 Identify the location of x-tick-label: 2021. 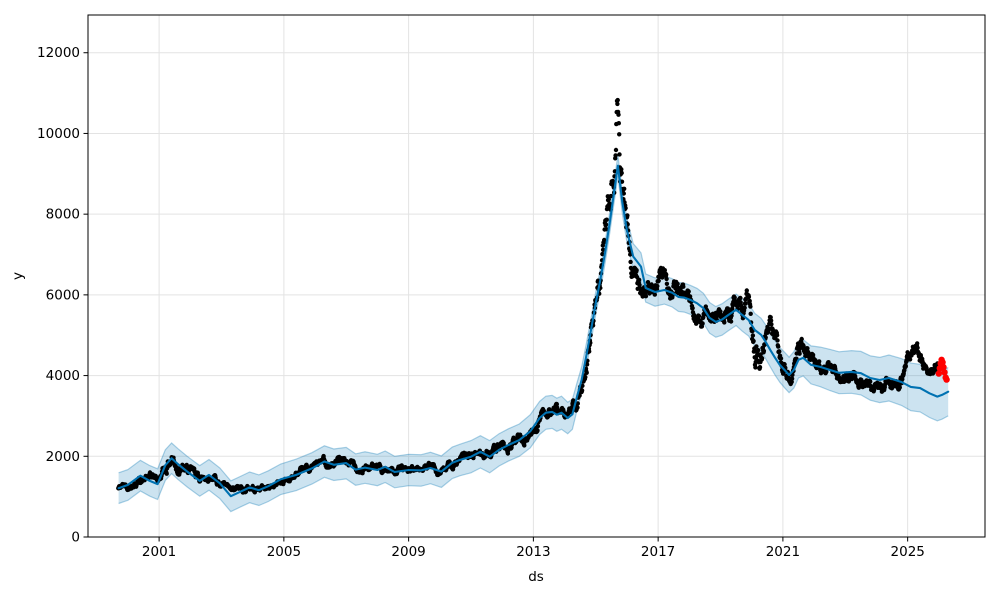
(783, 552).